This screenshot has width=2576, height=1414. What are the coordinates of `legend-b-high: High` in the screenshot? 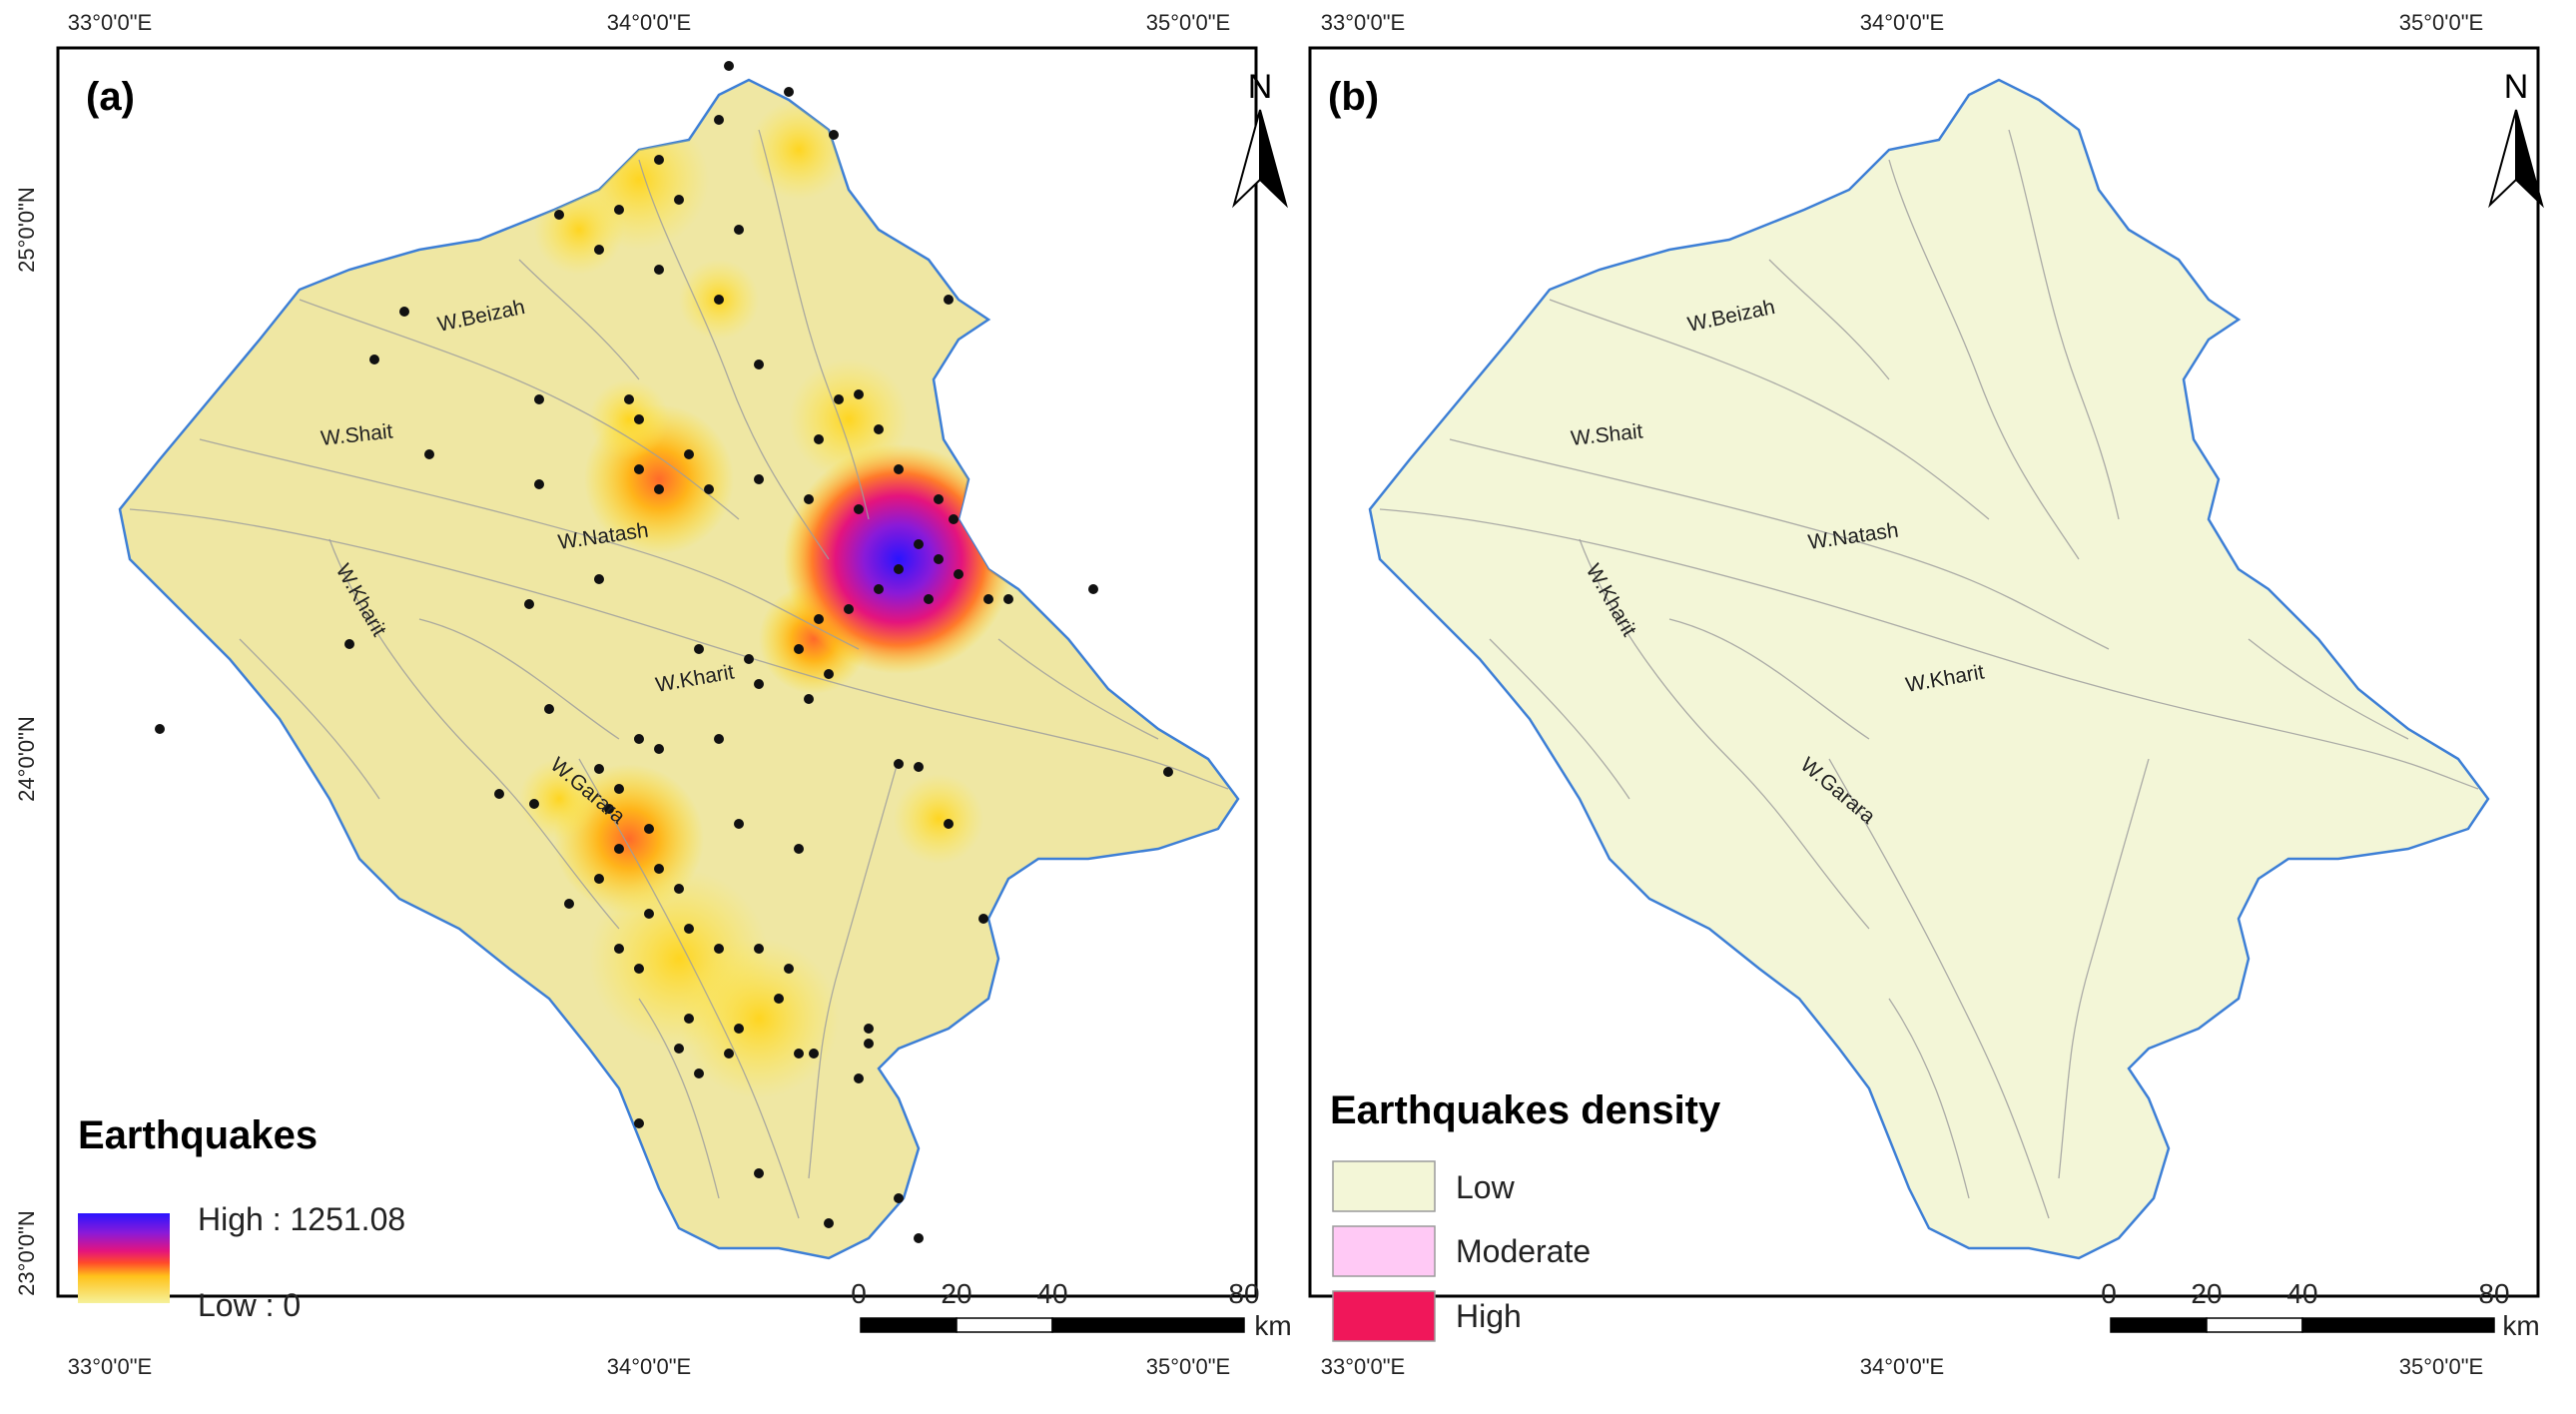 It's located at (1489, 1316).